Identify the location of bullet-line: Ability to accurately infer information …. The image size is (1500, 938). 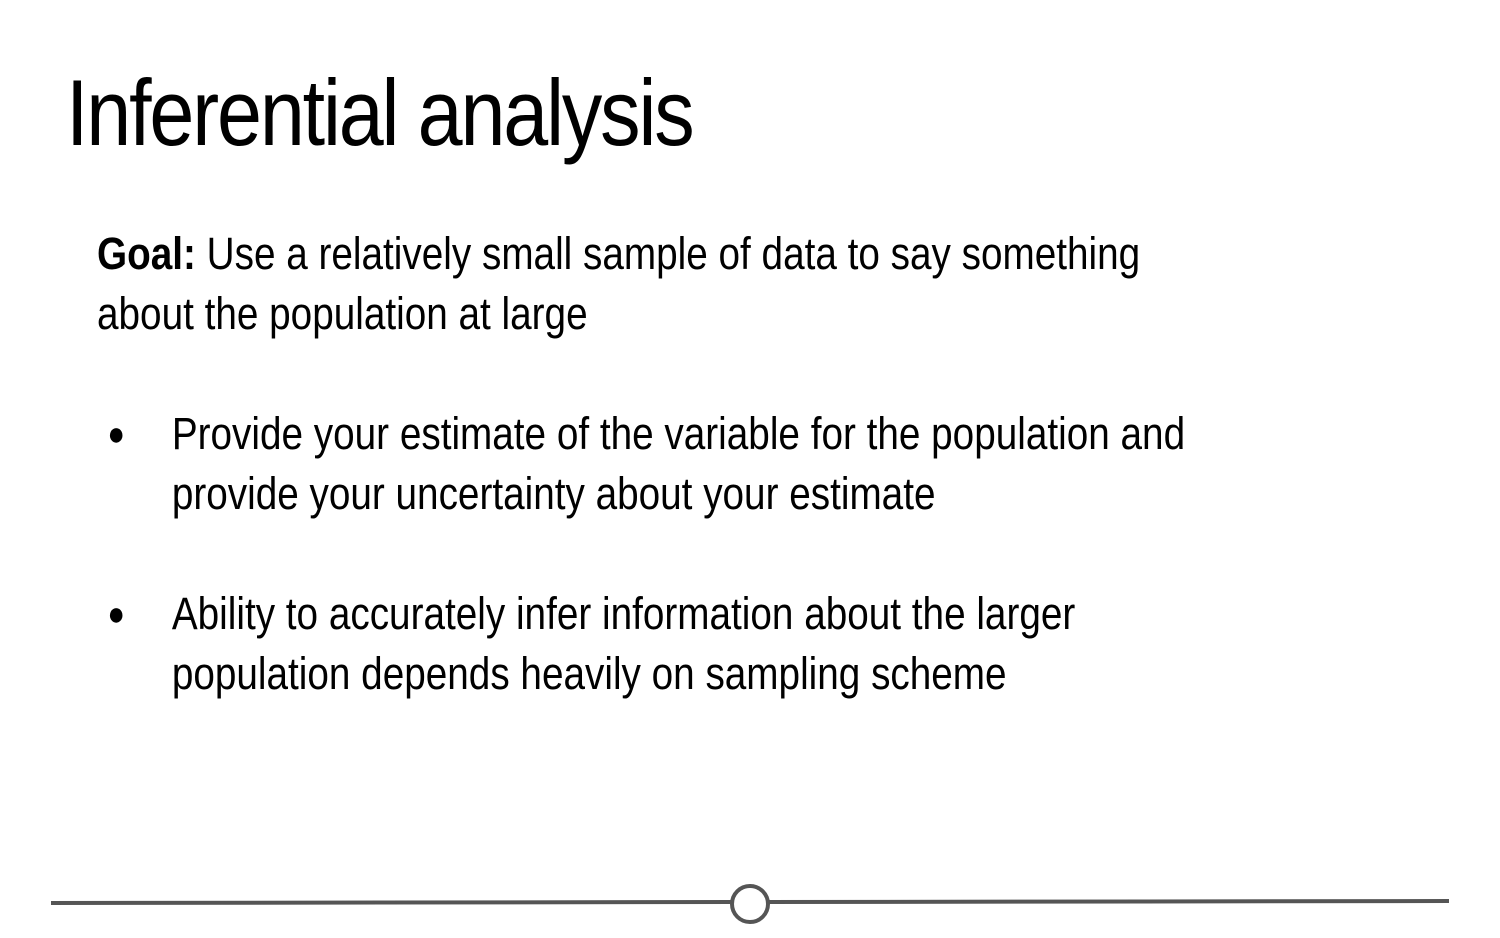
(623, 613).